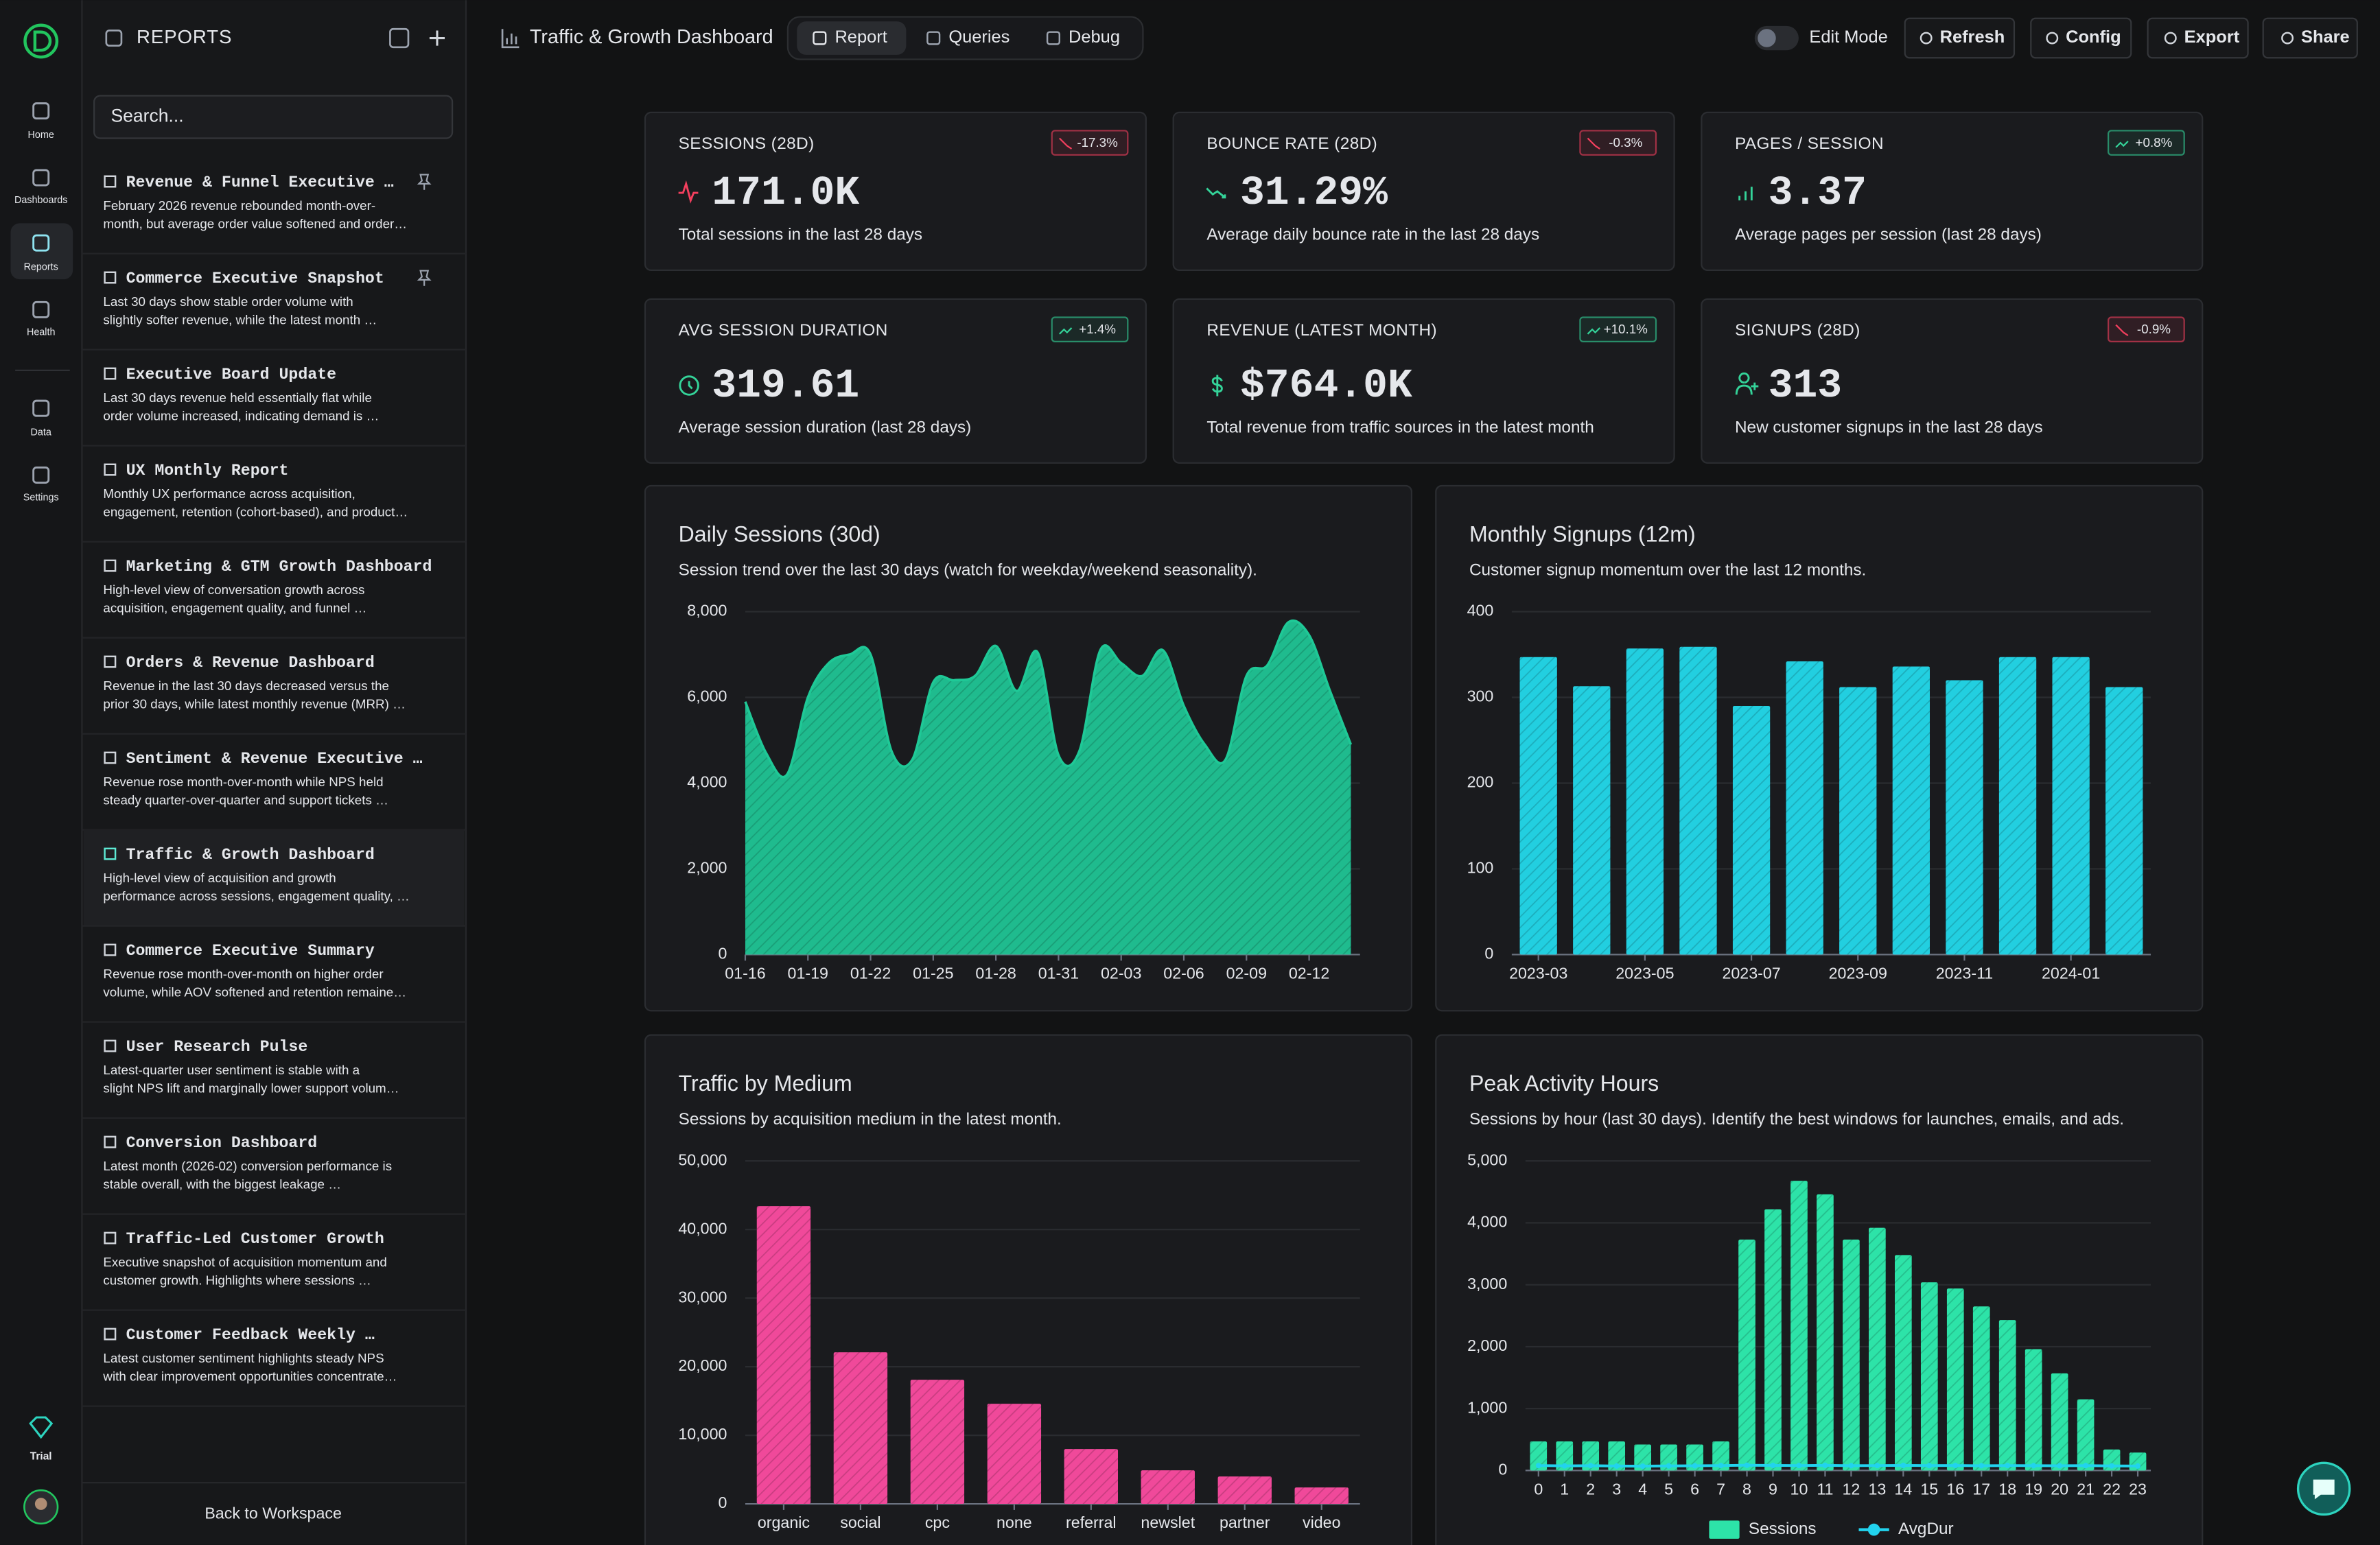 The height and width of the screenshot is (1545, 2380). Describe the element at coordinates (1564, 1489) in the screenshot. I see `x-tick-label: 1` at that location.